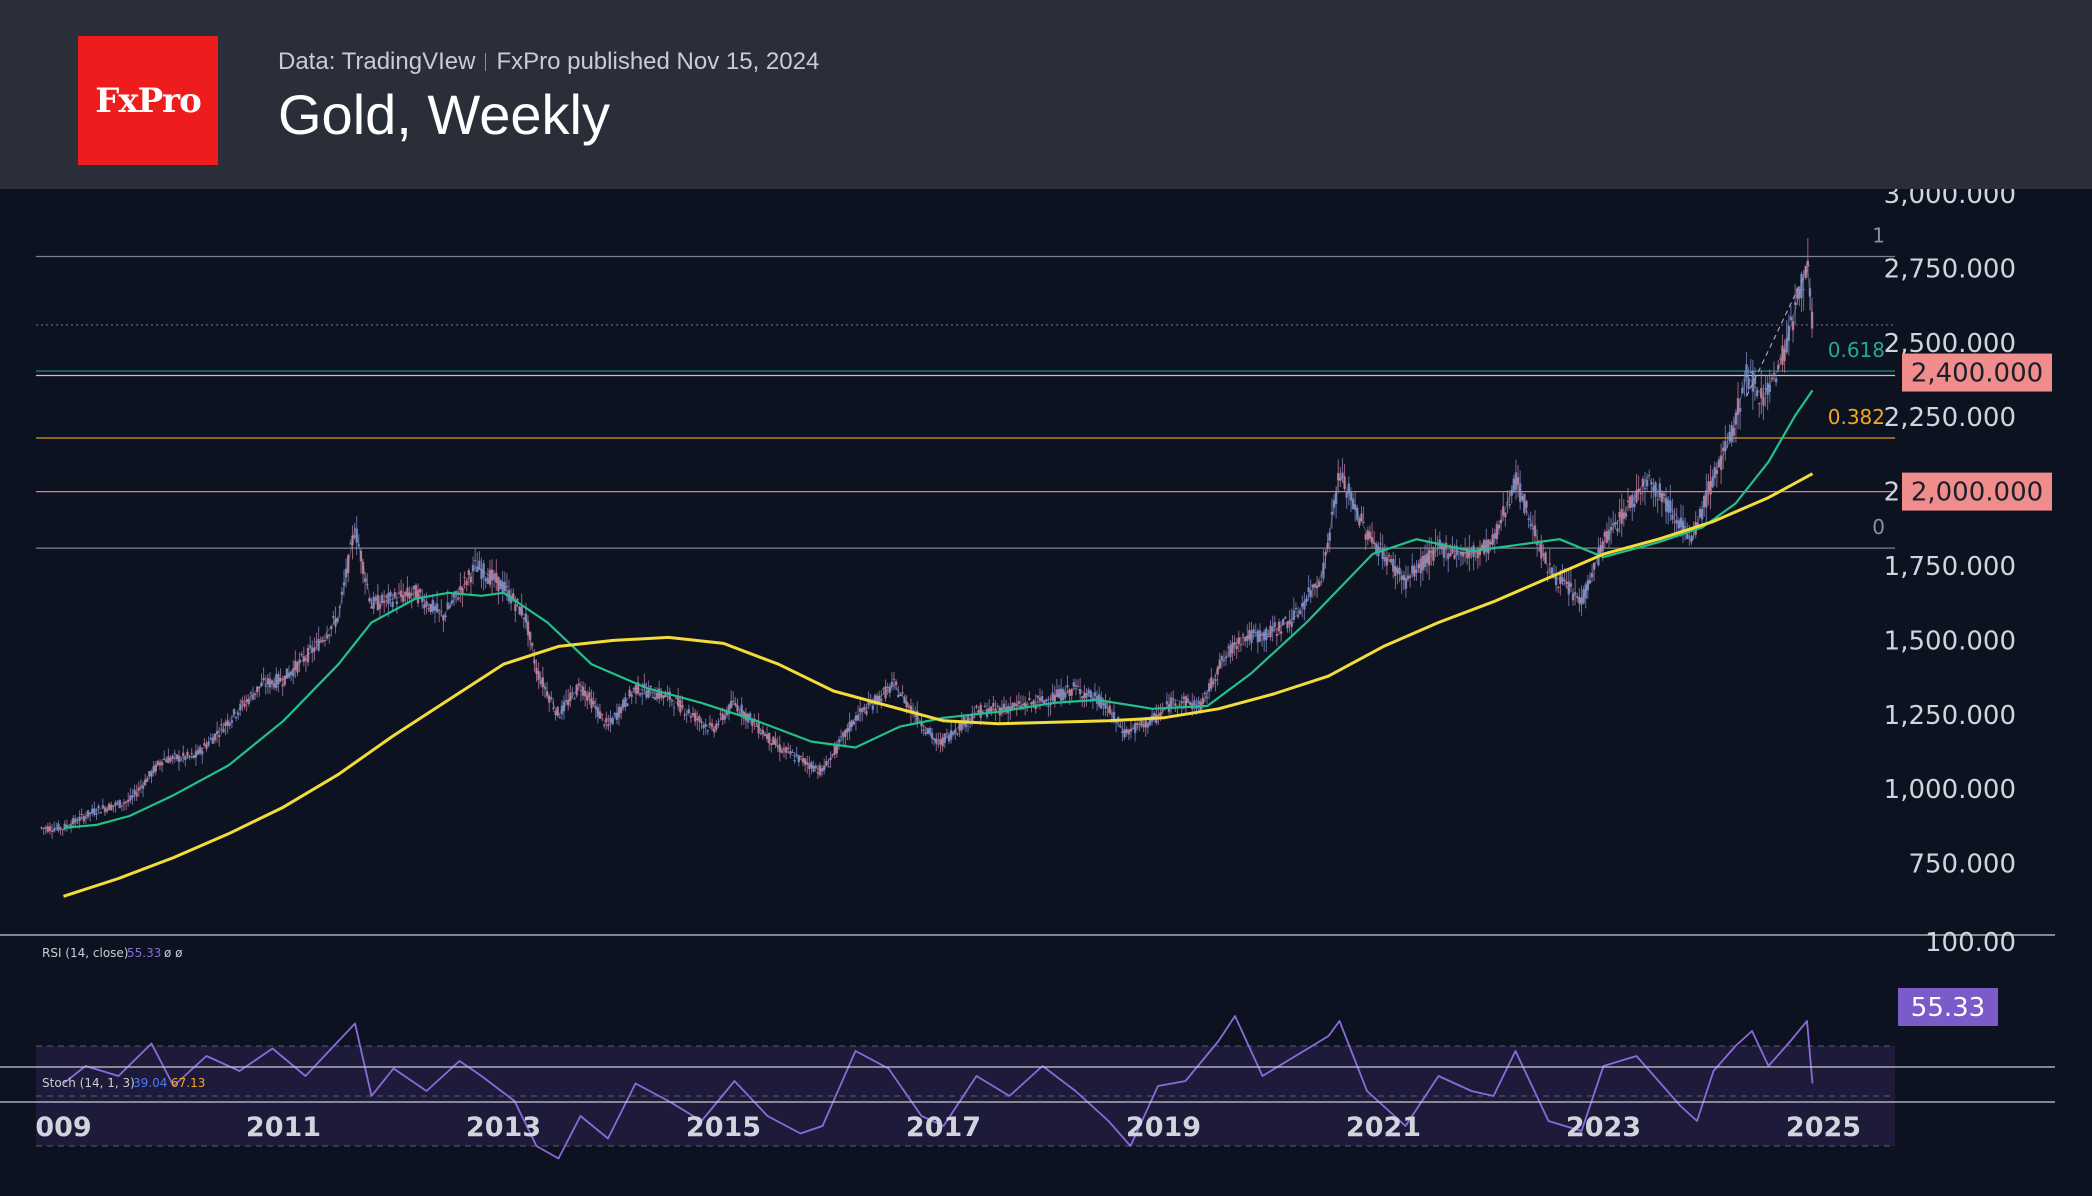 The height and width of the screenshot is (1196, 2092). I want to click on data-source: Data: TradingVIew, so click(377, 61).